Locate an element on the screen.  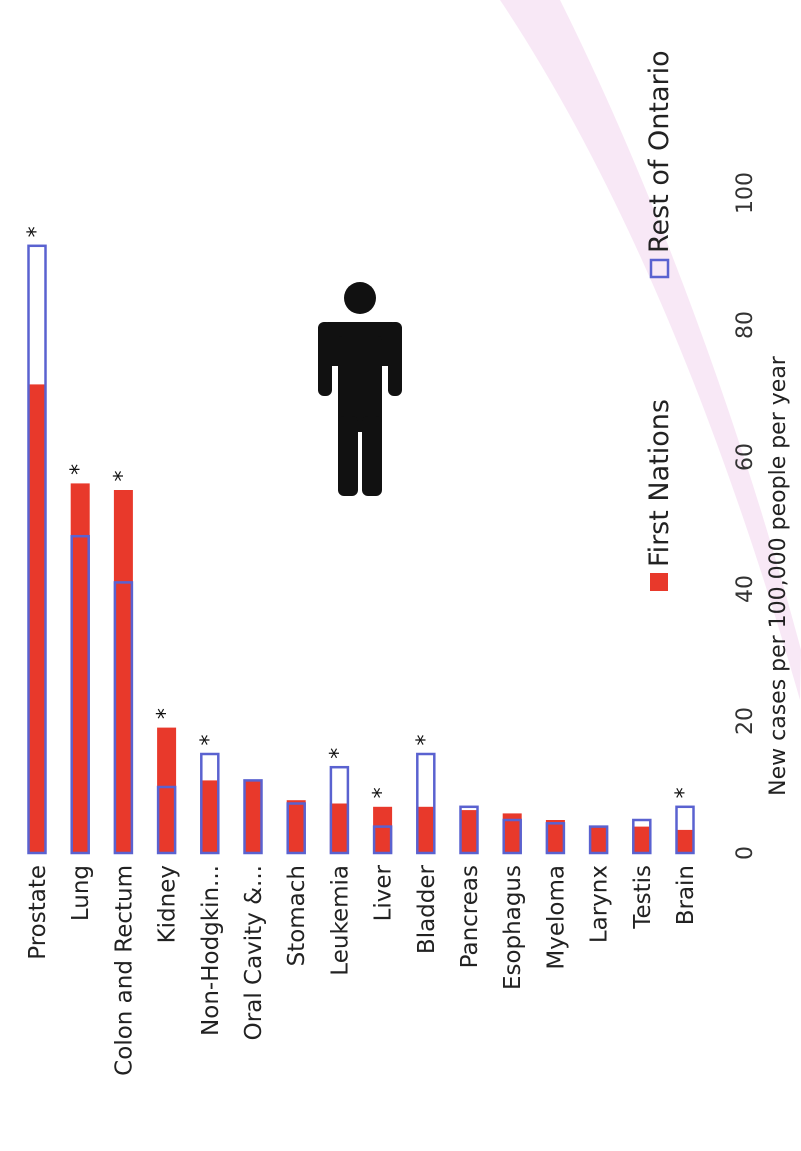
value-tick-label: 0 is located at coordinates (745, 853).